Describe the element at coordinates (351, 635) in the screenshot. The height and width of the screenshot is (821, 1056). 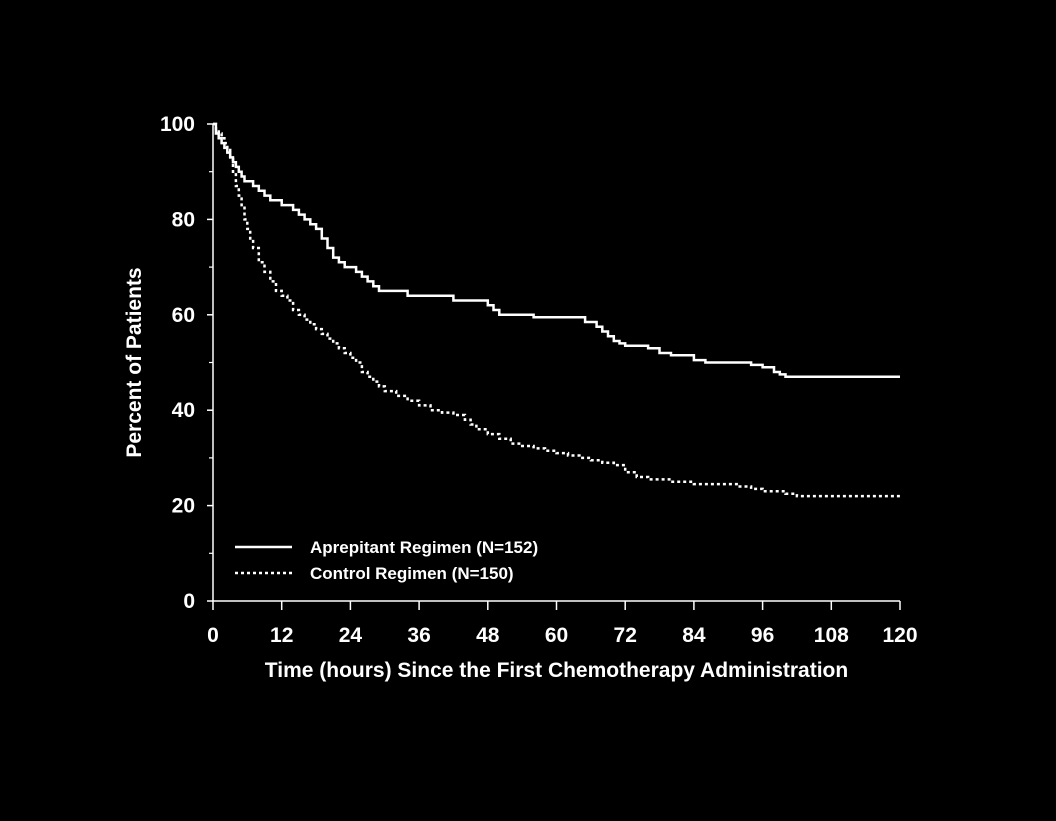
I see `x-tick-label: 24` at that location.